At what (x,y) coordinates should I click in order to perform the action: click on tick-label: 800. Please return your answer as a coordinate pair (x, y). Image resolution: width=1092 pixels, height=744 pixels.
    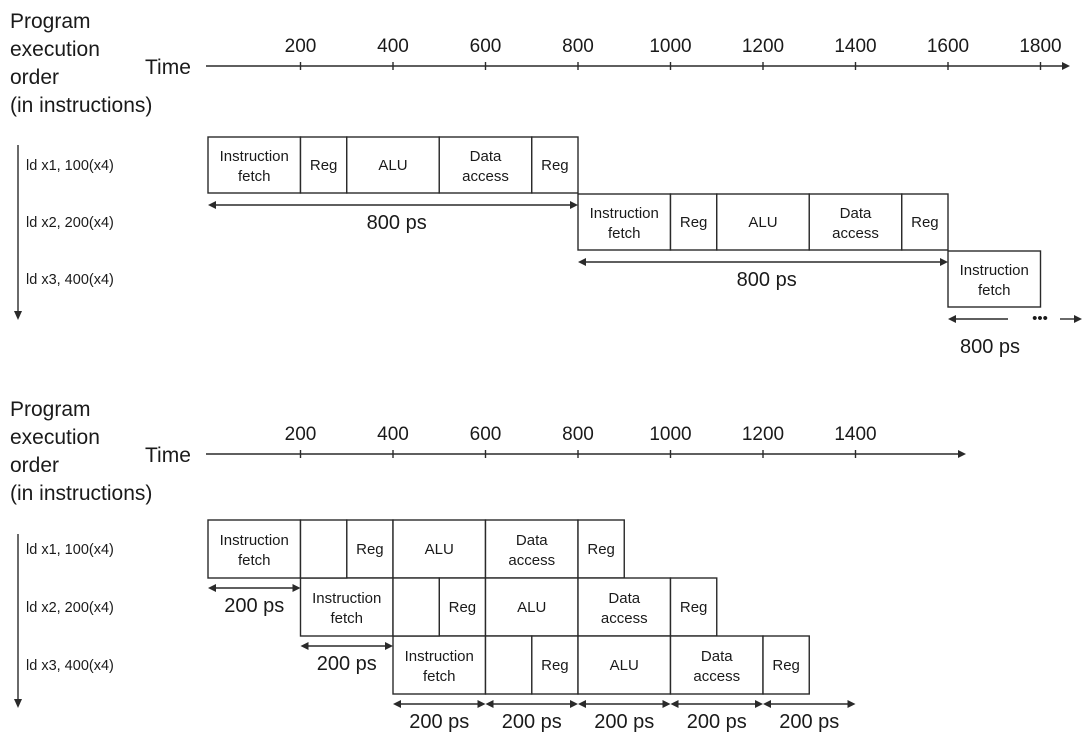
    Looking at the image, I should click on (578, 46).